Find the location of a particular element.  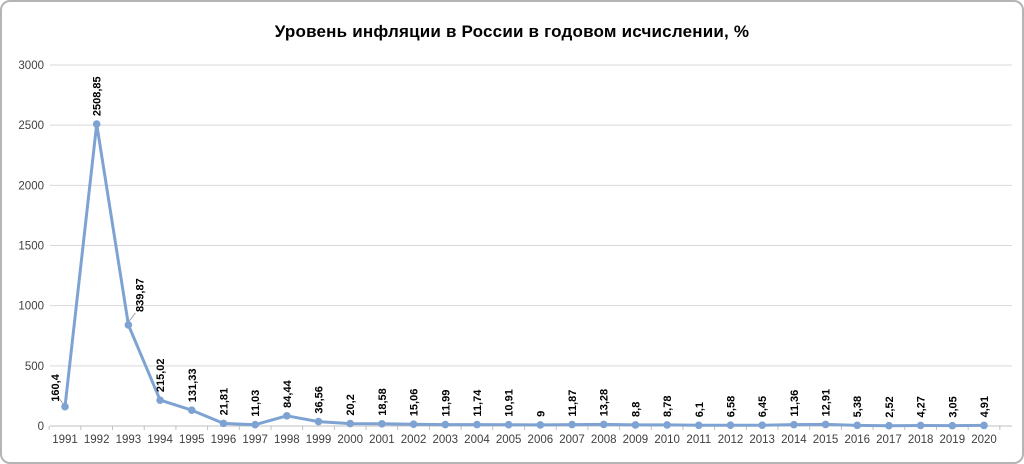

data-label: 10,91 is located at coordinates (510, 403).